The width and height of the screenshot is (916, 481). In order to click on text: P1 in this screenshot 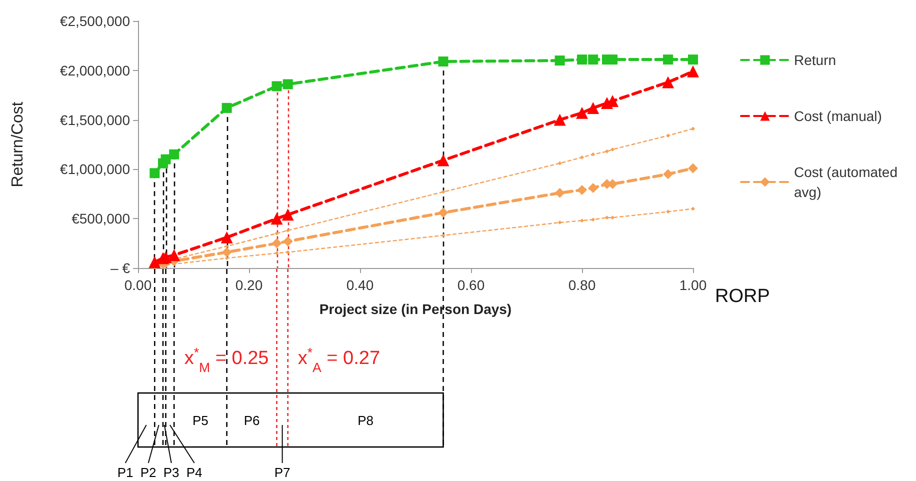, I will do `click(125, 472)`.